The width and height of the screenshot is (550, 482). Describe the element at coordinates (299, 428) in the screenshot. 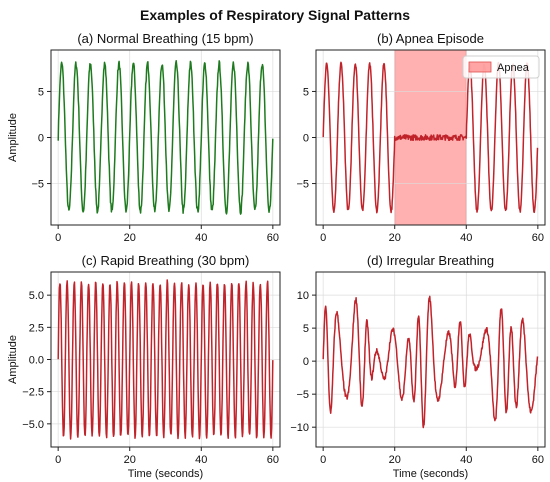

I see `y-tick-label: −10` at that location.